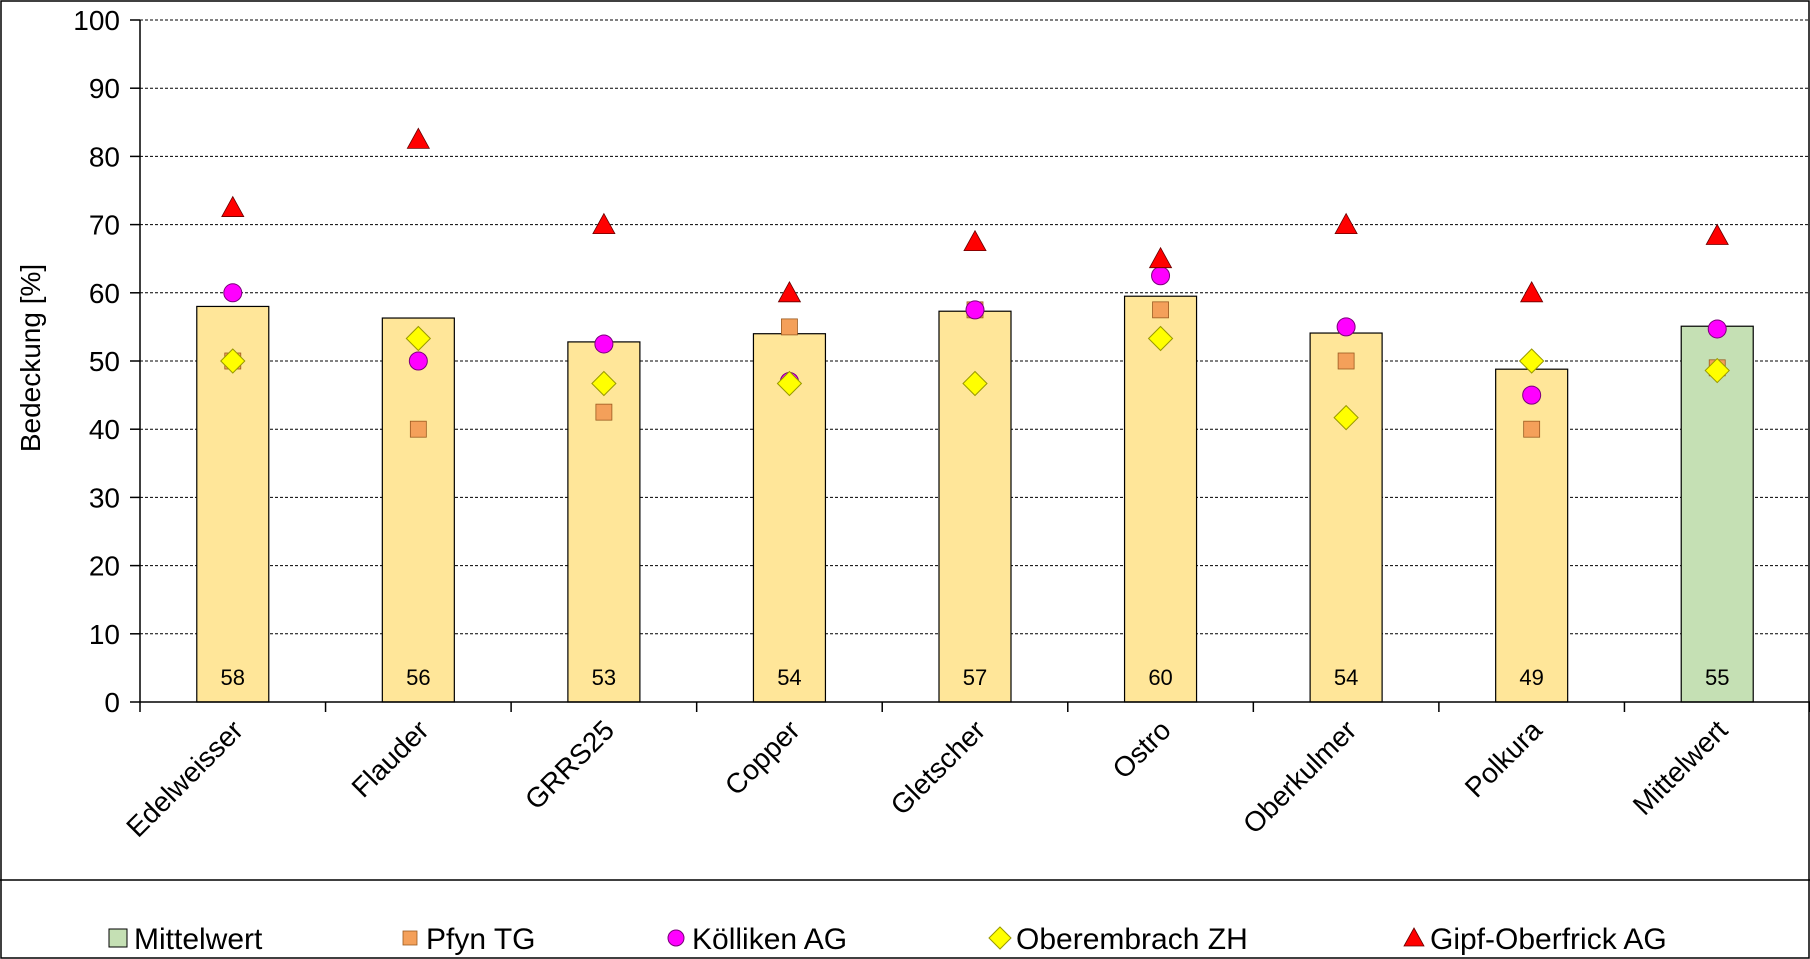  Describe the element at coordinates (604, 522) in the screenshot. I see `bar-grrs25` at that location.